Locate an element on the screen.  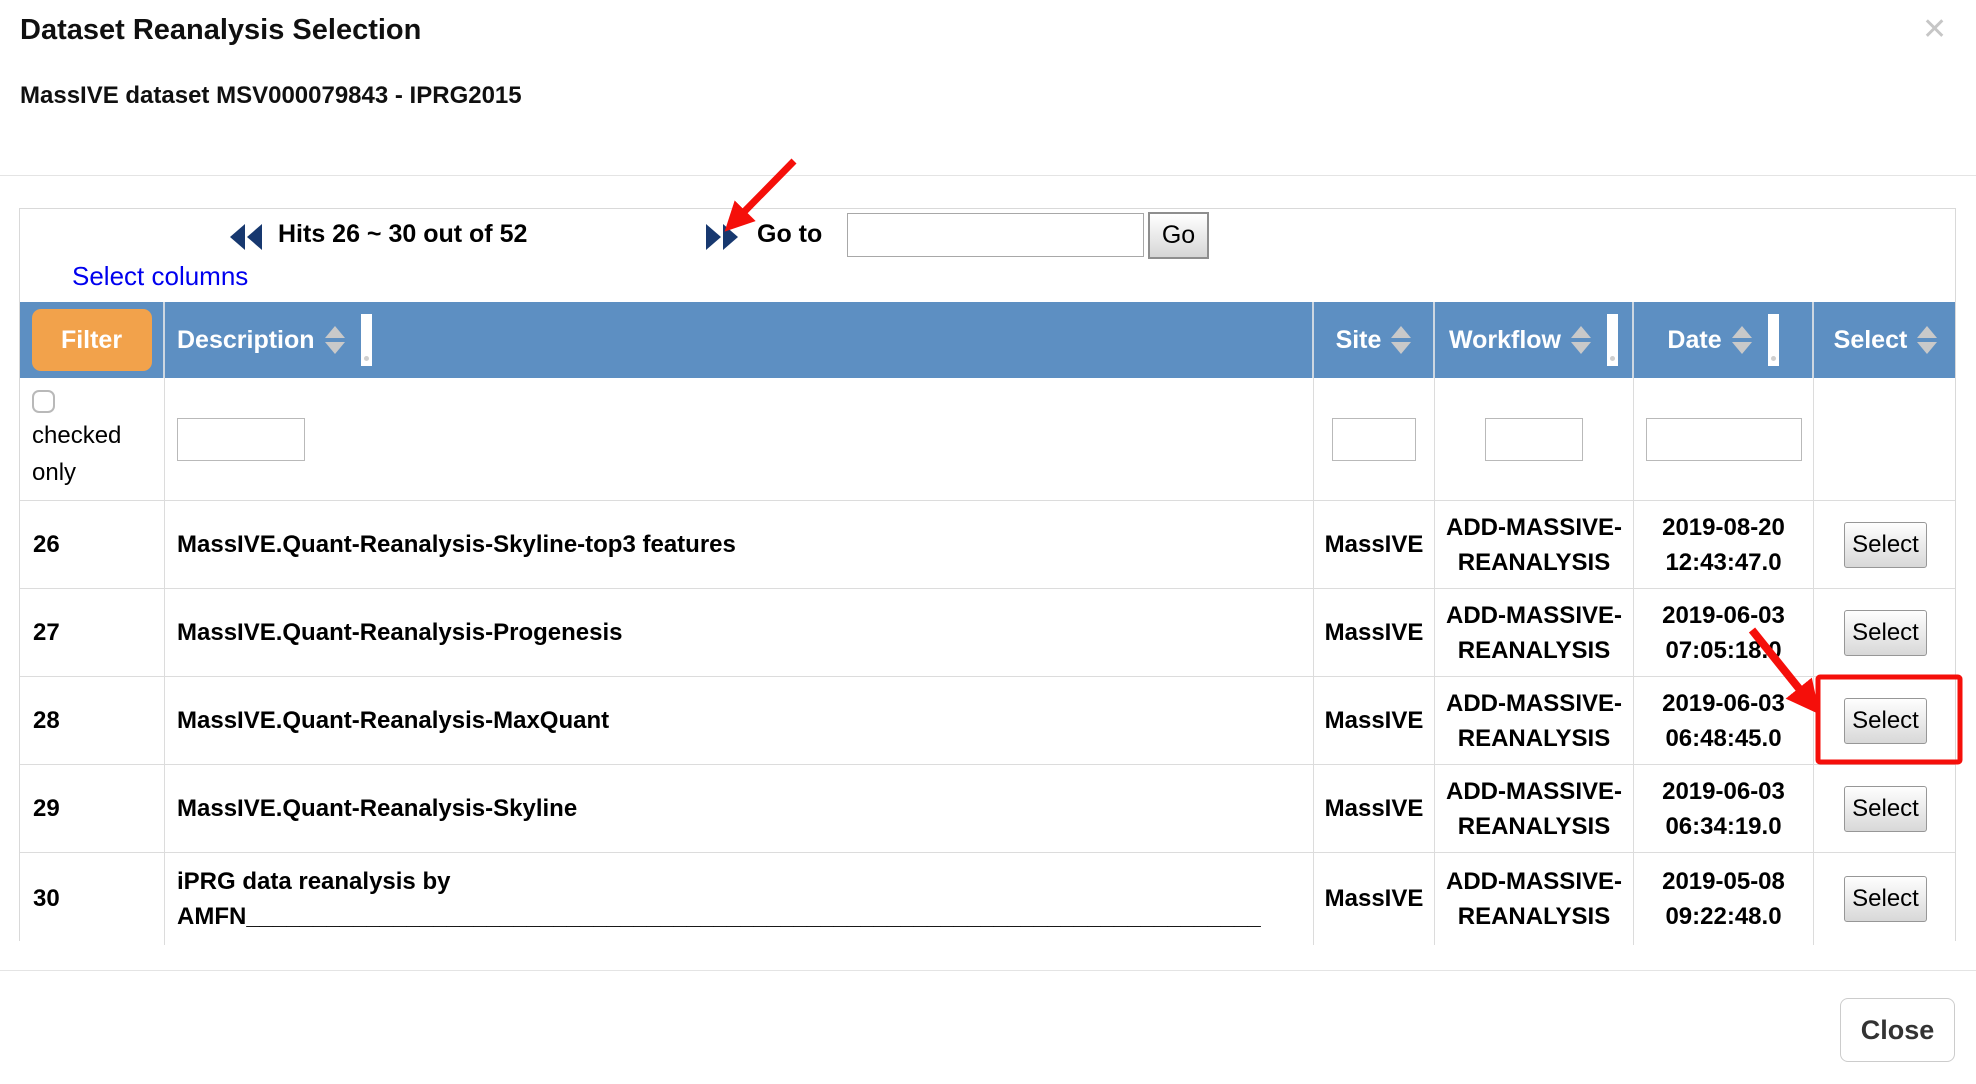
filter-button: Filter is located at coordinates (91, 340).